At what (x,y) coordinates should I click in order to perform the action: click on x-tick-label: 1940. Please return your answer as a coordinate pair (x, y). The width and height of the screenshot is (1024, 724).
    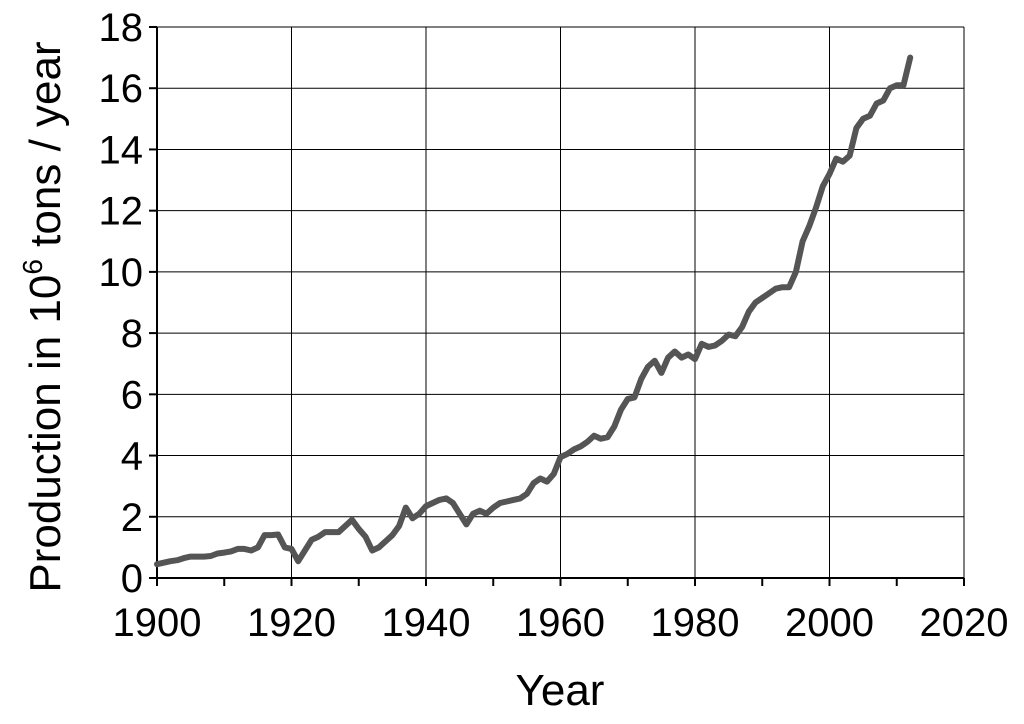
    Looking at the image, I should click on (426, 623).